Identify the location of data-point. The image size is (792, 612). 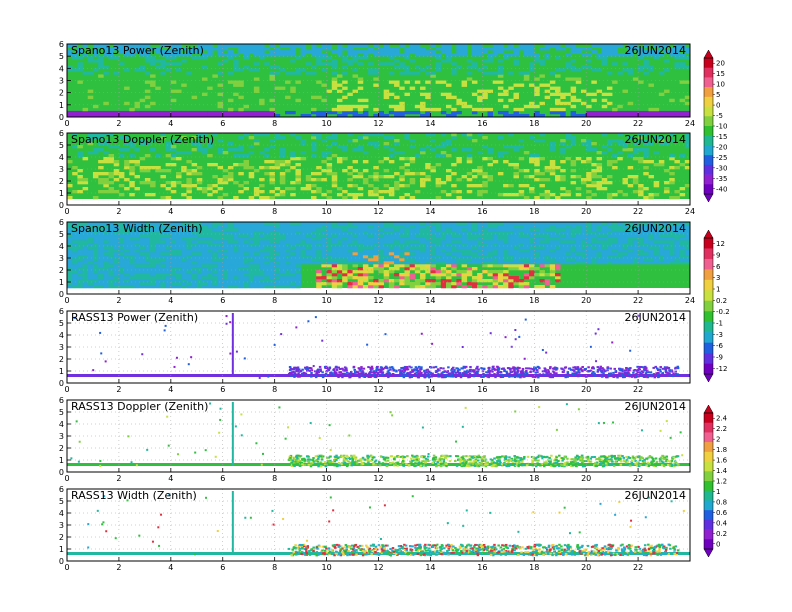
(453, 367).